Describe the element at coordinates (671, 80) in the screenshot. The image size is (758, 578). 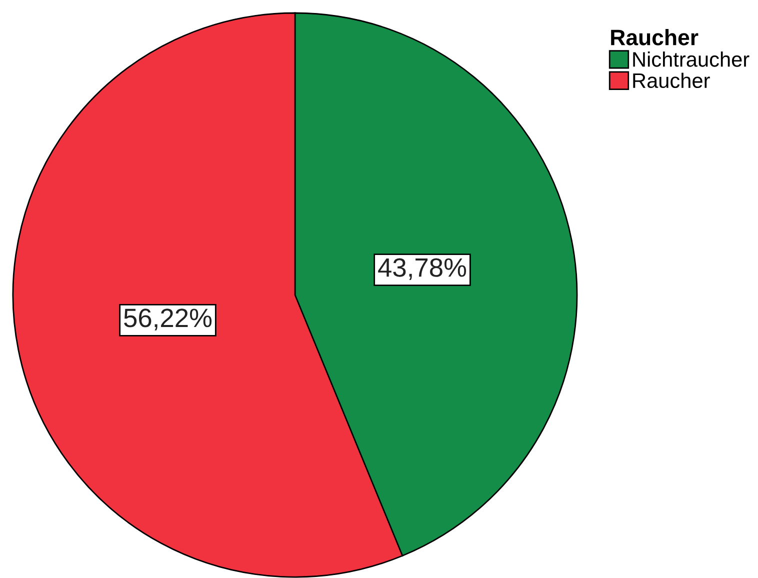
I see `legend-label: Raucher` at that location.